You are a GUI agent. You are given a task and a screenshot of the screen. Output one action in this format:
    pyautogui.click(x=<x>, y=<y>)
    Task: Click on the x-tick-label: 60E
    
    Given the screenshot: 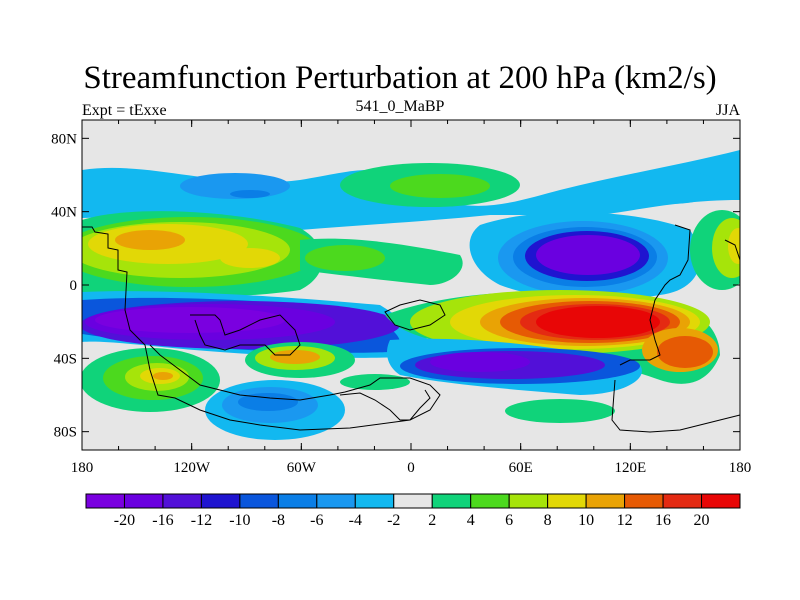 What is the action you would take?
    pyautogui.click(x=521, y=468)
    